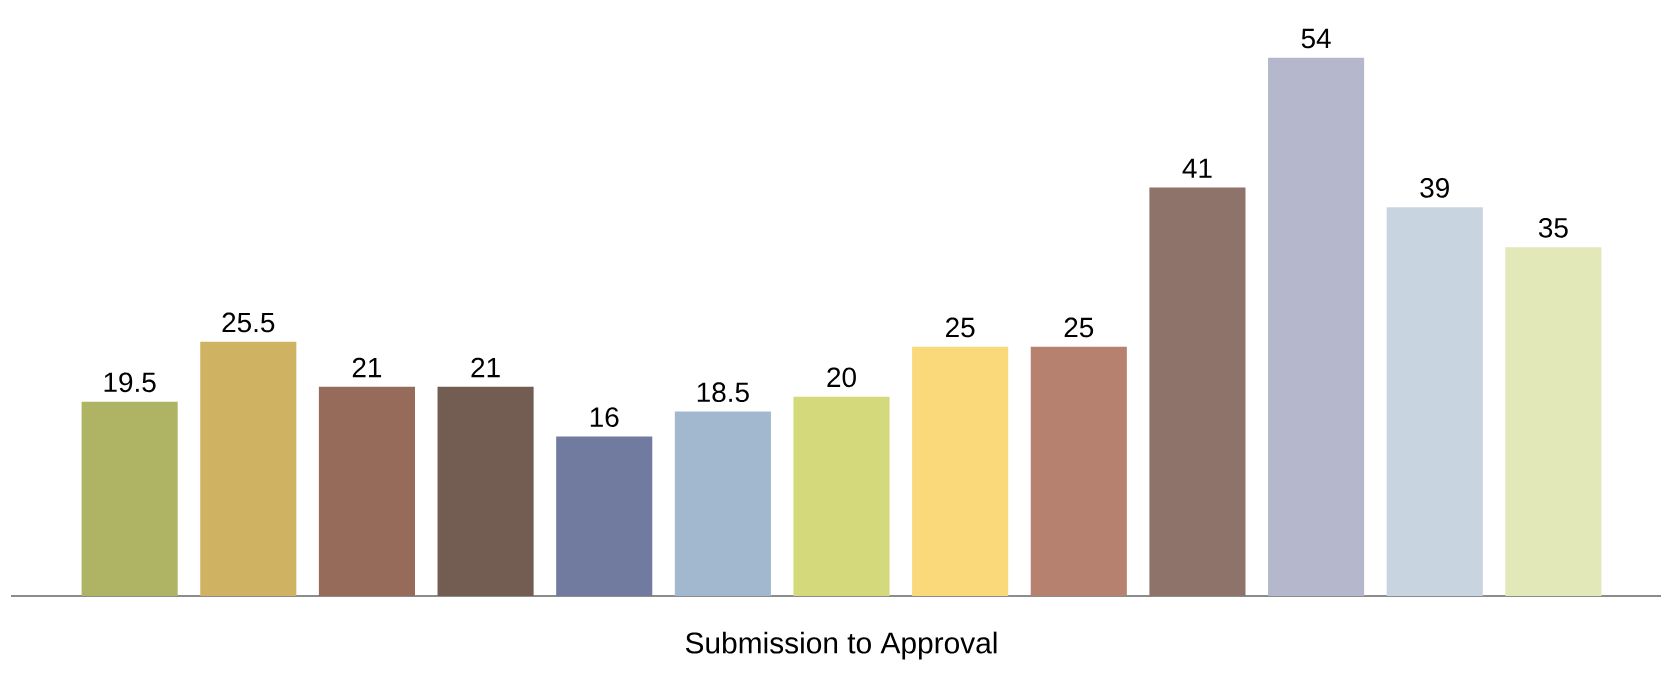  Describe the element at coordinates (130, 382) in the screenshot. I see `data-label: 19.5` at that location.